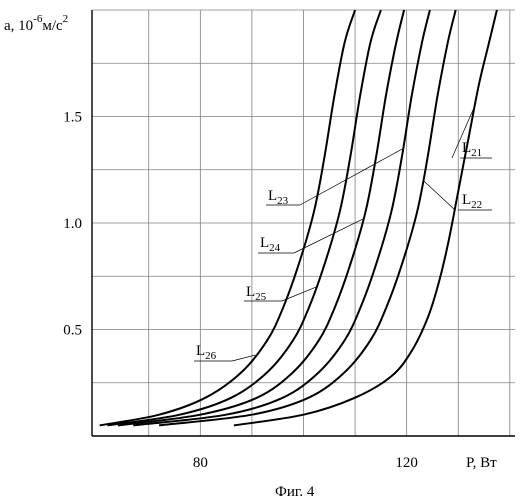  What do you see at coordinates (295, 492) in the screenshot?
I see `figure-caption: Фиг. 4` at bounding box center [295, 492].